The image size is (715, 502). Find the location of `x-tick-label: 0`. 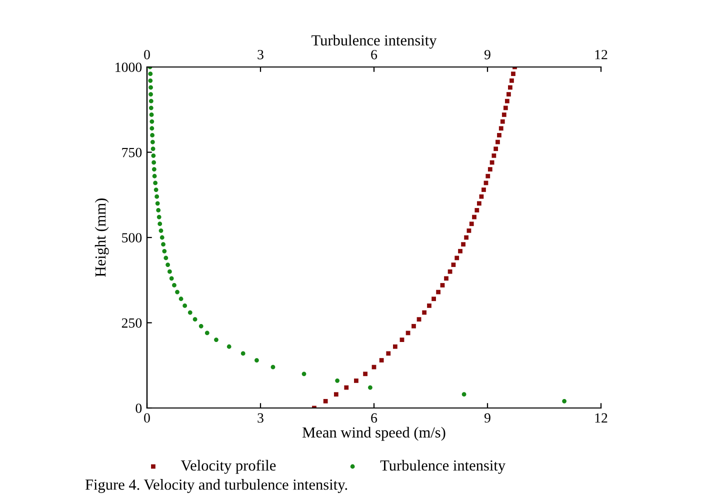

x-tick-label: 0 is located at coordinates (147, 418).